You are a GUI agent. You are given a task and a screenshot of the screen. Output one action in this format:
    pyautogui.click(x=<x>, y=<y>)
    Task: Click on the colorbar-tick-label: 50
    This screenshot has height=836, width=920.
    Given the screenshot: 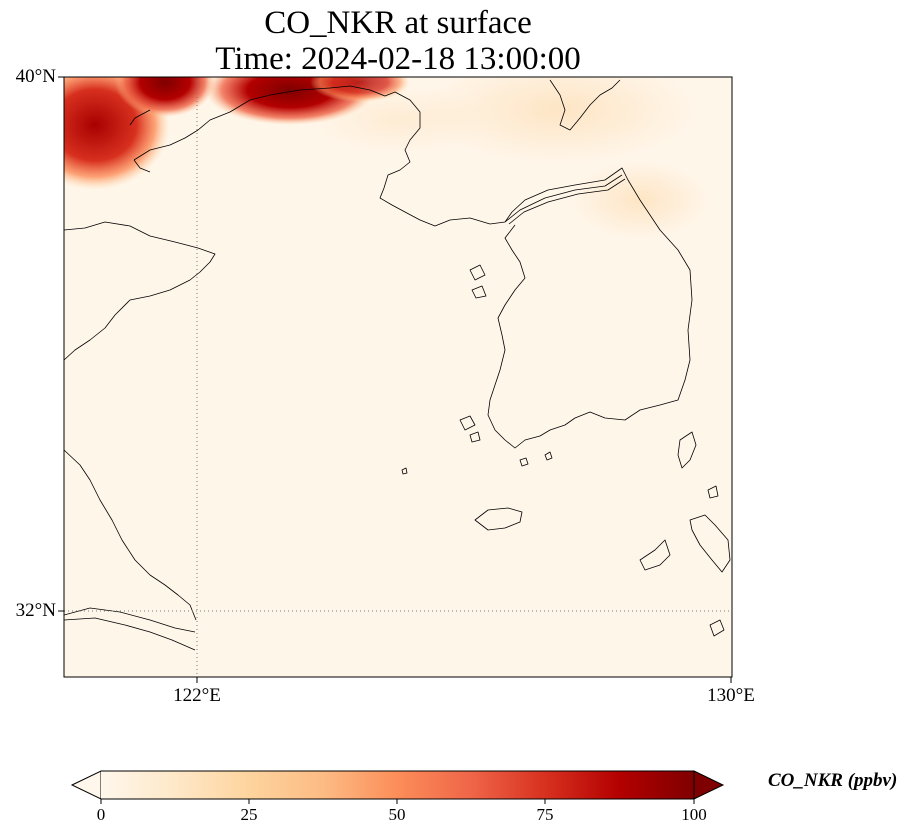 What is the action you would take?
    pyautogui.click(x=397, y=814)
    